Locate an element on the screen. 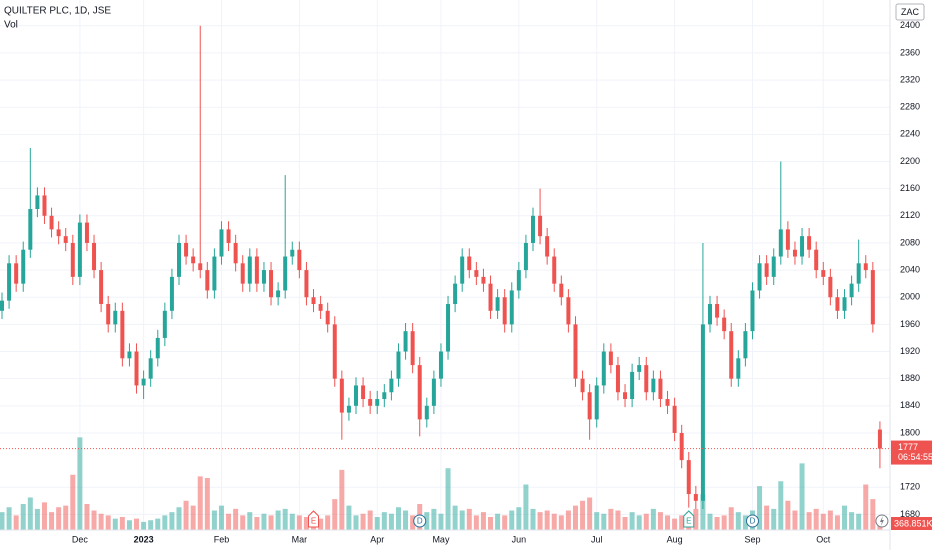 The width and height of the screenshot is (932, 550). y-tick-label: 2080 is located at coordinates (910, 242).